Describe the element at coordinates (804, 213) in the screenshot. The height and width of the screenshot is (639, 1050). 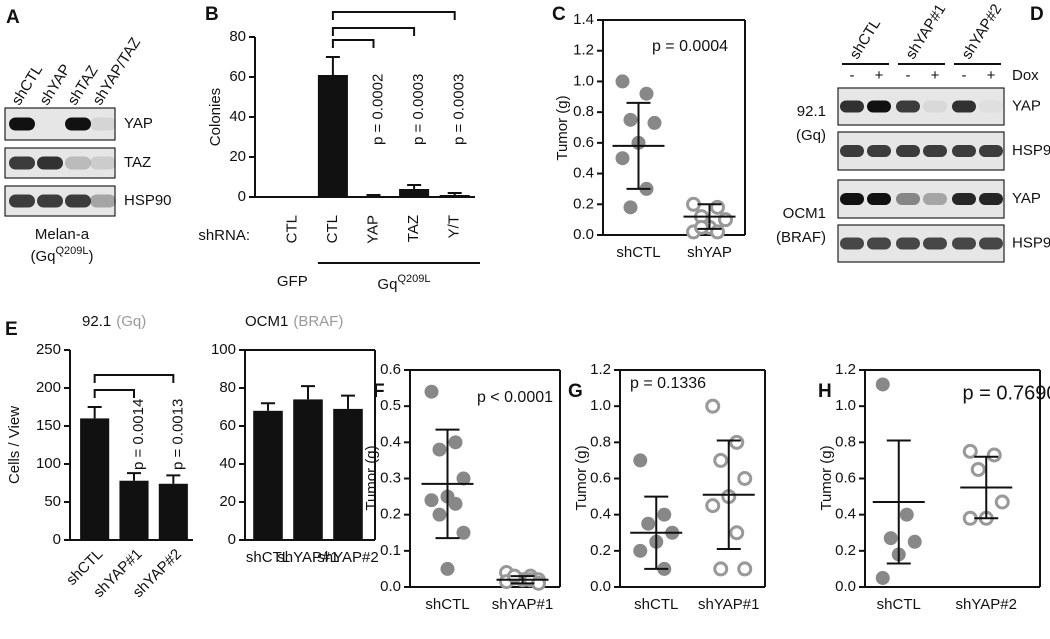
I see `cell-line: OCM1` at that location.